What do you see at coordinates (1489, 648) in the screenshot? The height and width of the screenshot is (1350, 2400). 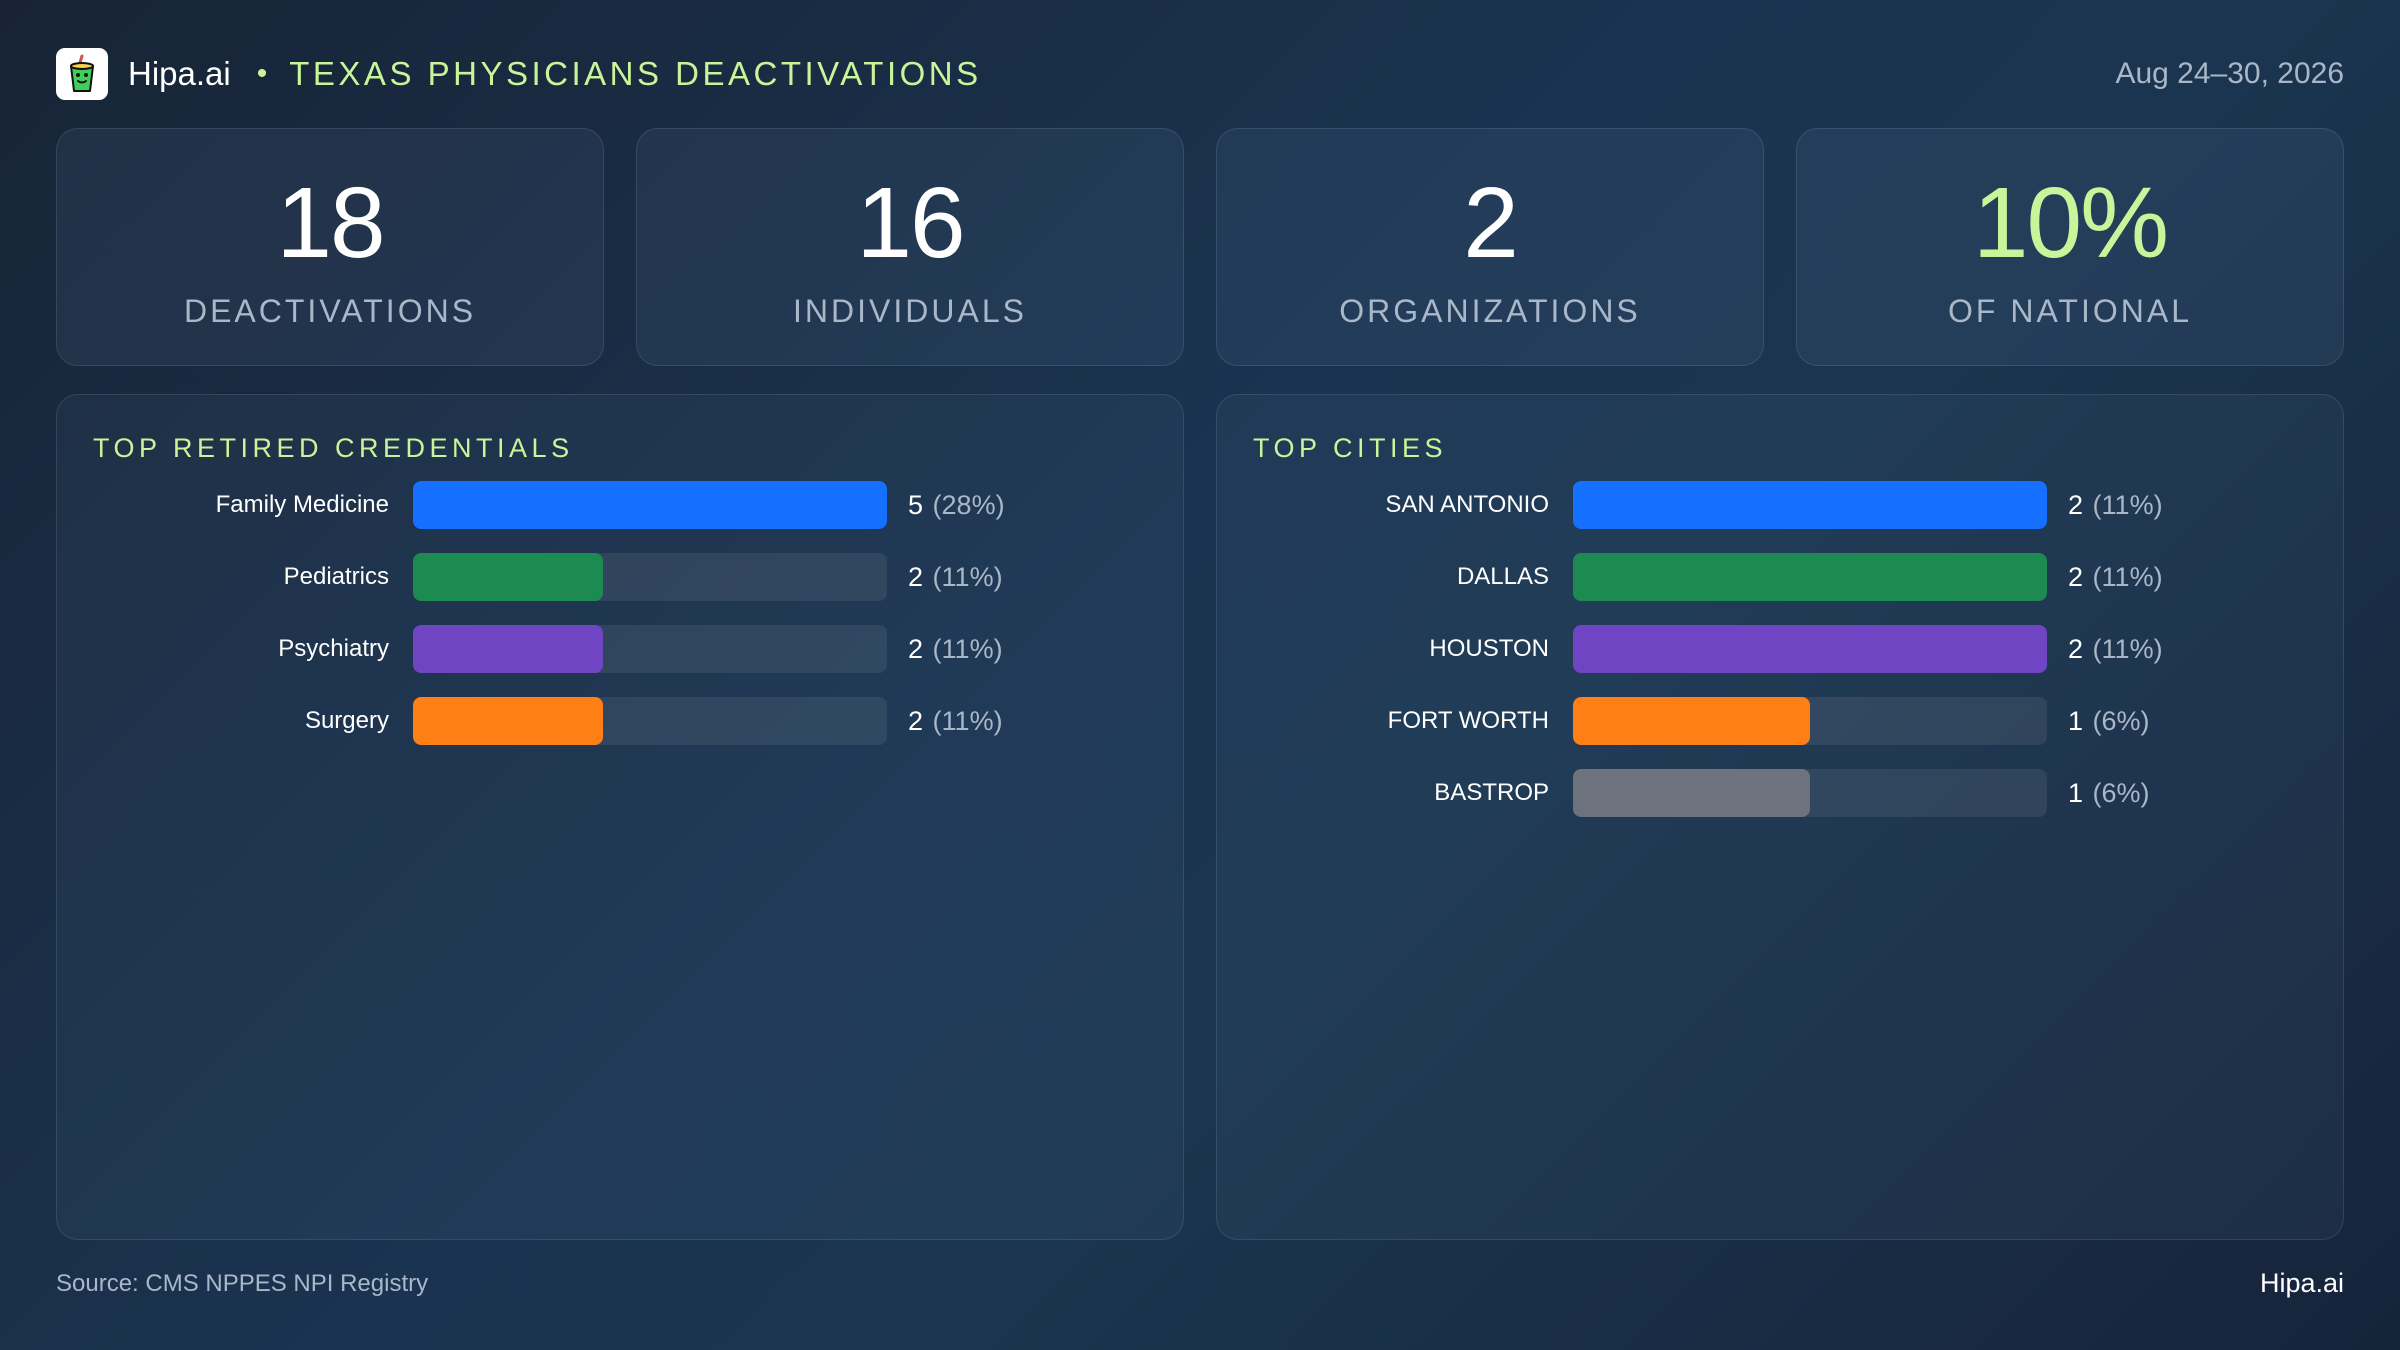 I see `bar-category-label: HOUSTON` at bounding box center [1489, 648].